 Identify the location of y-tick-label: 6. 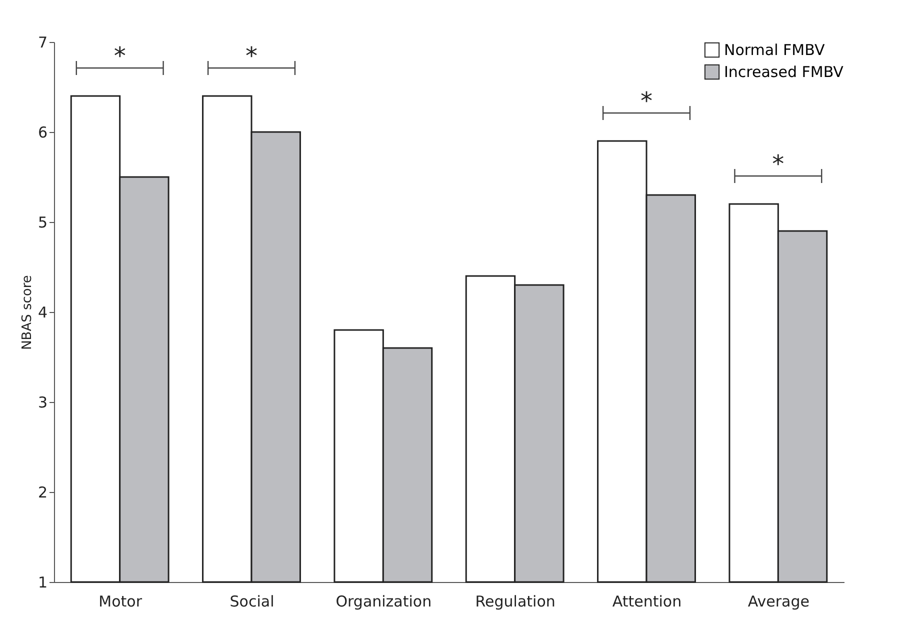
(43, 133).